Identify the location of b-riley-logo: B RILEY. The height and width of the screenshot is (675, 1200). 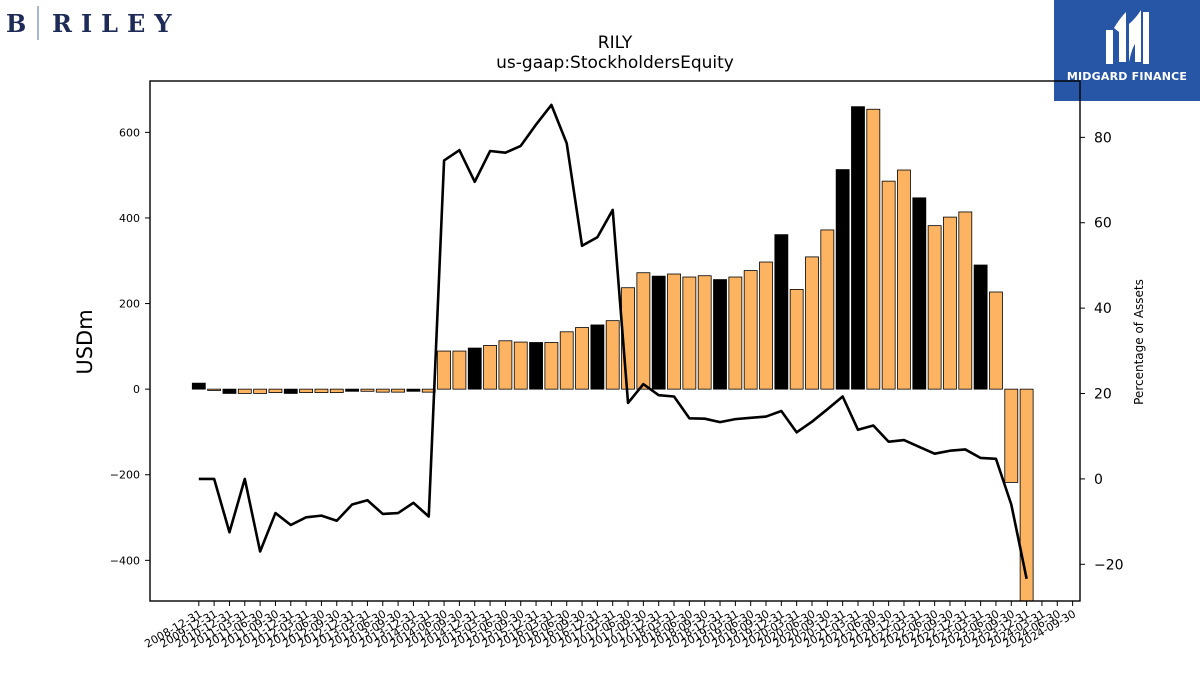
(104, 24).